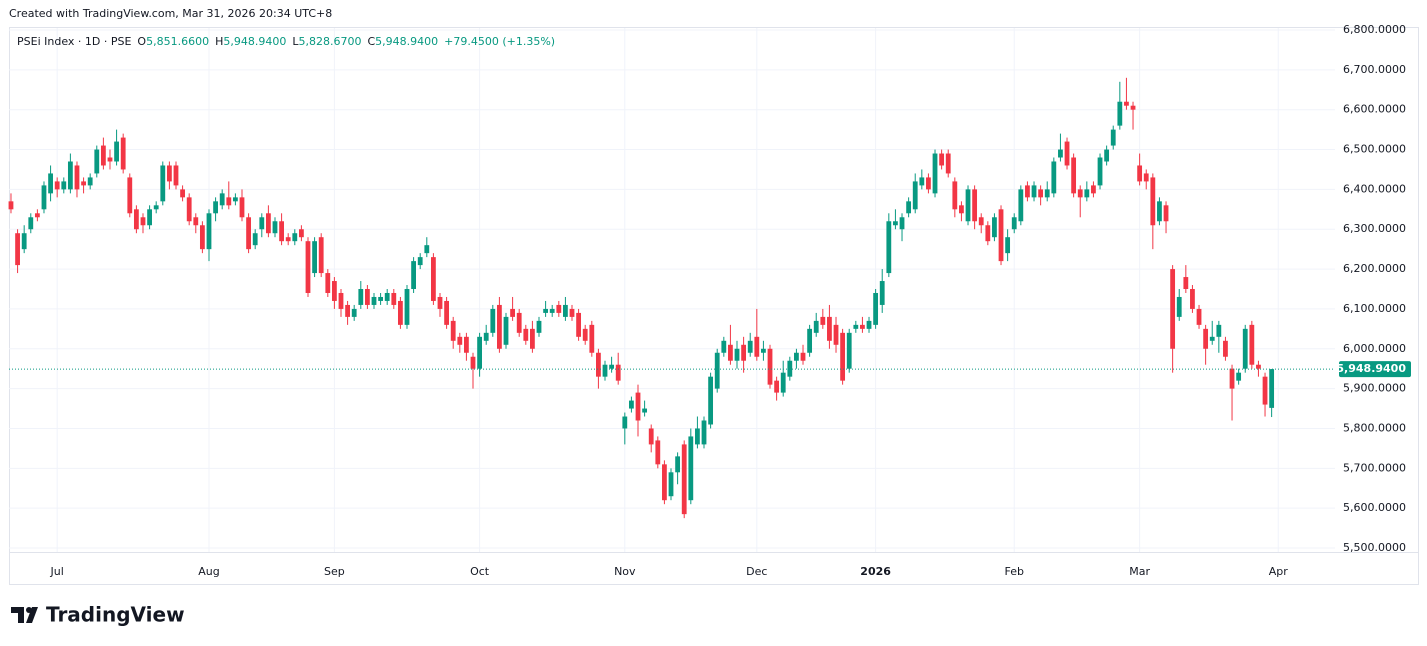 The width and height of the screenshot is (1427, 646). What do you see at coordinates (1374, 228) in the screenshot?
I see `y-tick-label: 6,300.0000` at bounding box center [1374, 228].